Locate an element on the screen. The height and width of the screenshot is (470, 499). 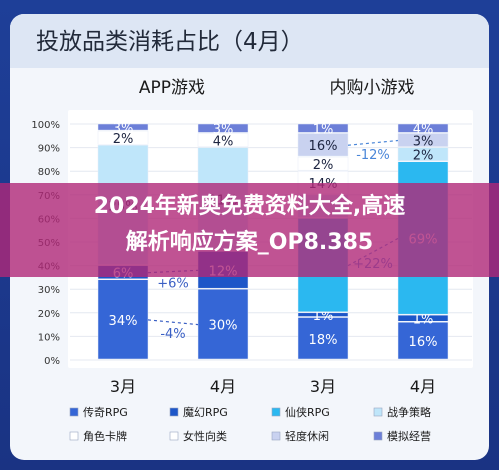
change-label: -4% is located at coordinates (172, 334).